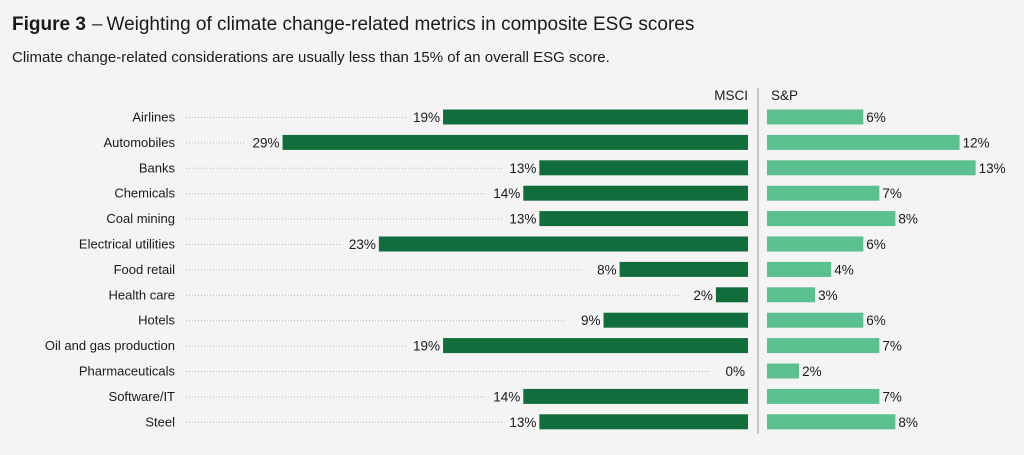 The width and height of the screenshot is (1024, 455). What do you see at coordinates (142, 294) in the screenshot?
I see `category-label: Health care` at bounding box center [142, 294].